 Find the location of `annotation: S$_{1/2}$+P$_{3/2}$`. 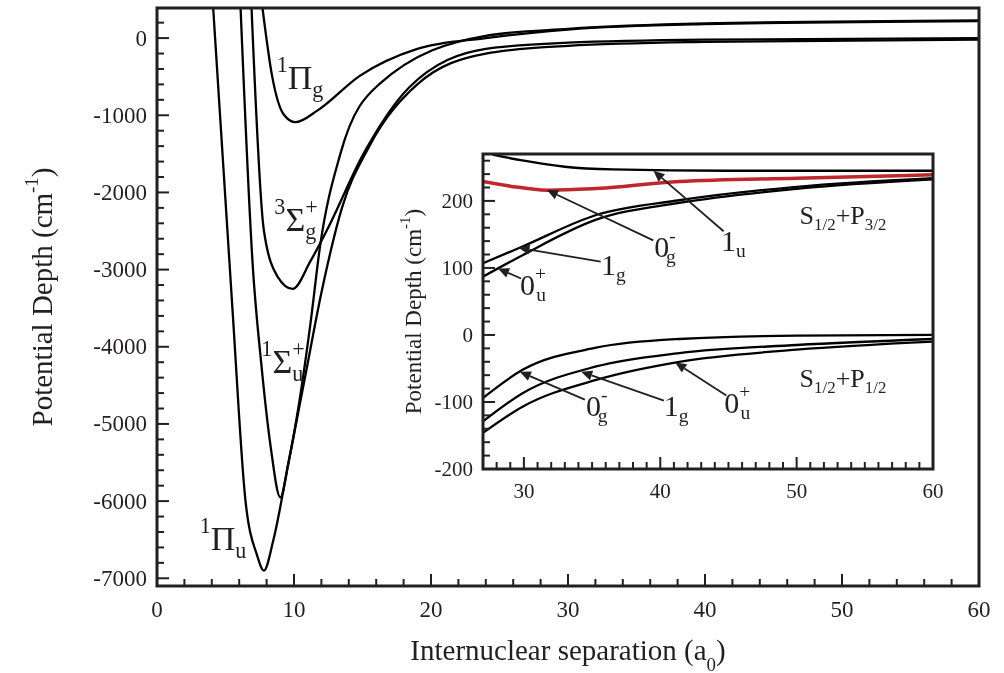

annotation: S$_{1/2}$+P$_{3/2}$ is located at coordinates (843, 217).